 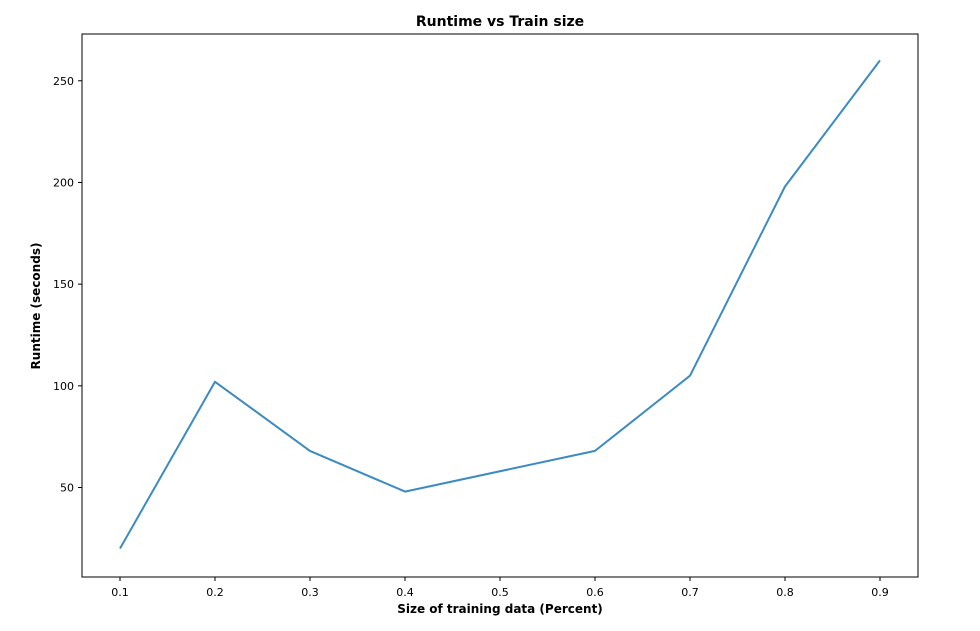 What do you see at coordinates (500, 592) in the screenshot?
I see `x-tick-label: 0.5` at bounding box center [500, 592].